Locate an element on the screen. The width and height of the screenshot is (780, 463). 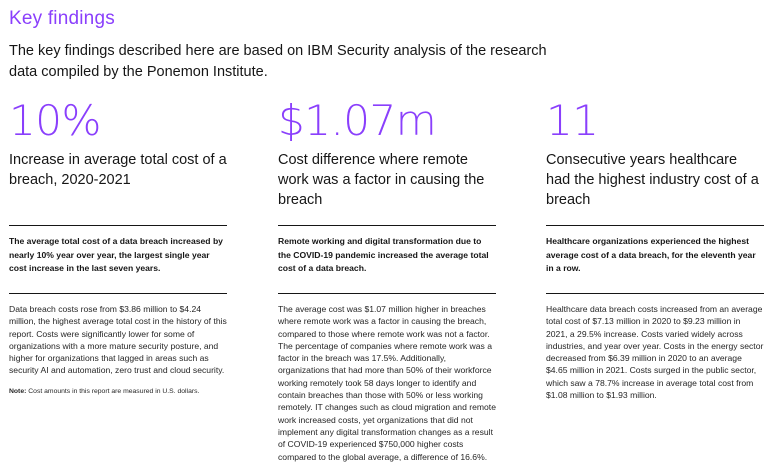
stat-value: 10% is located at coordinates (55, 120).